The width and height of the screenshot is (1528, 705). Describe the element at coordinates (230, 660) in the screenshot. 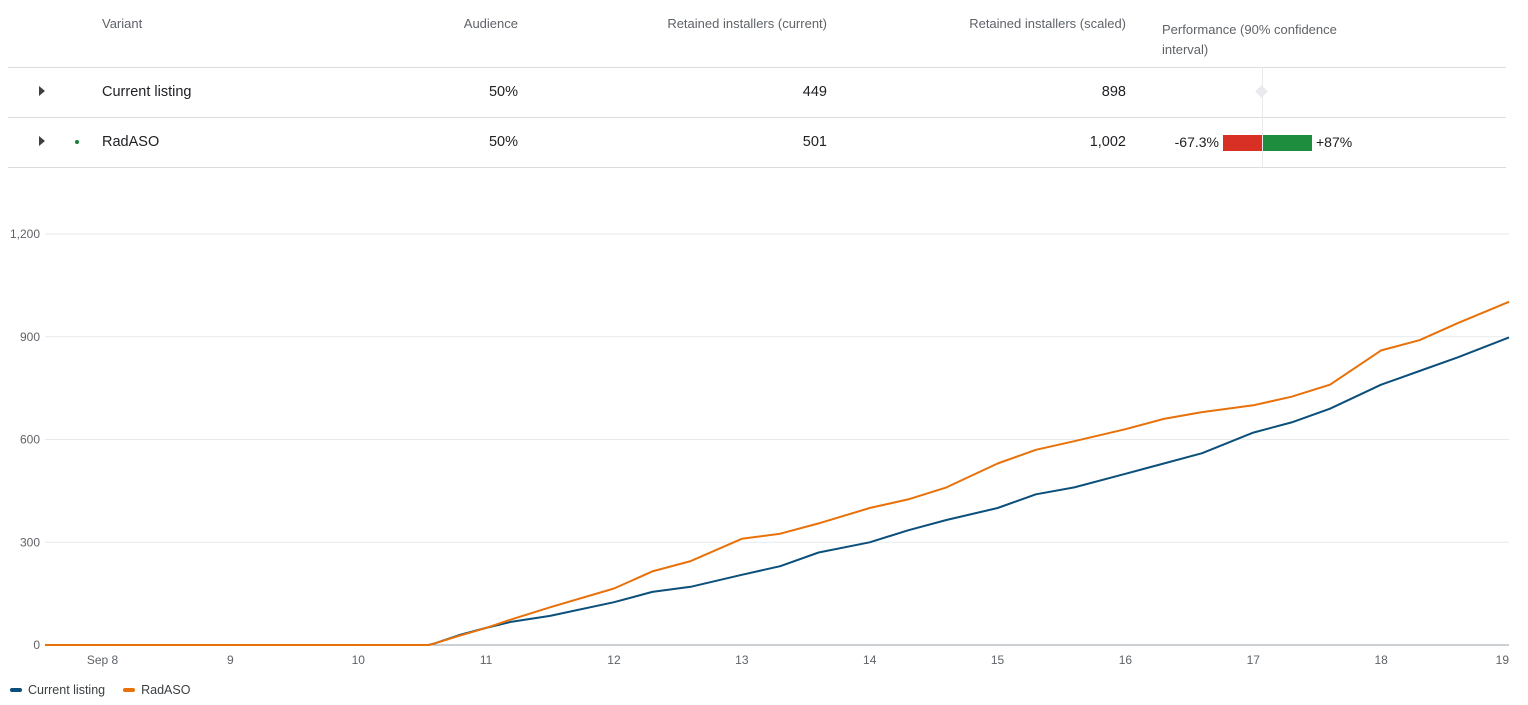

I see `x-tick-label: 9` at that location.